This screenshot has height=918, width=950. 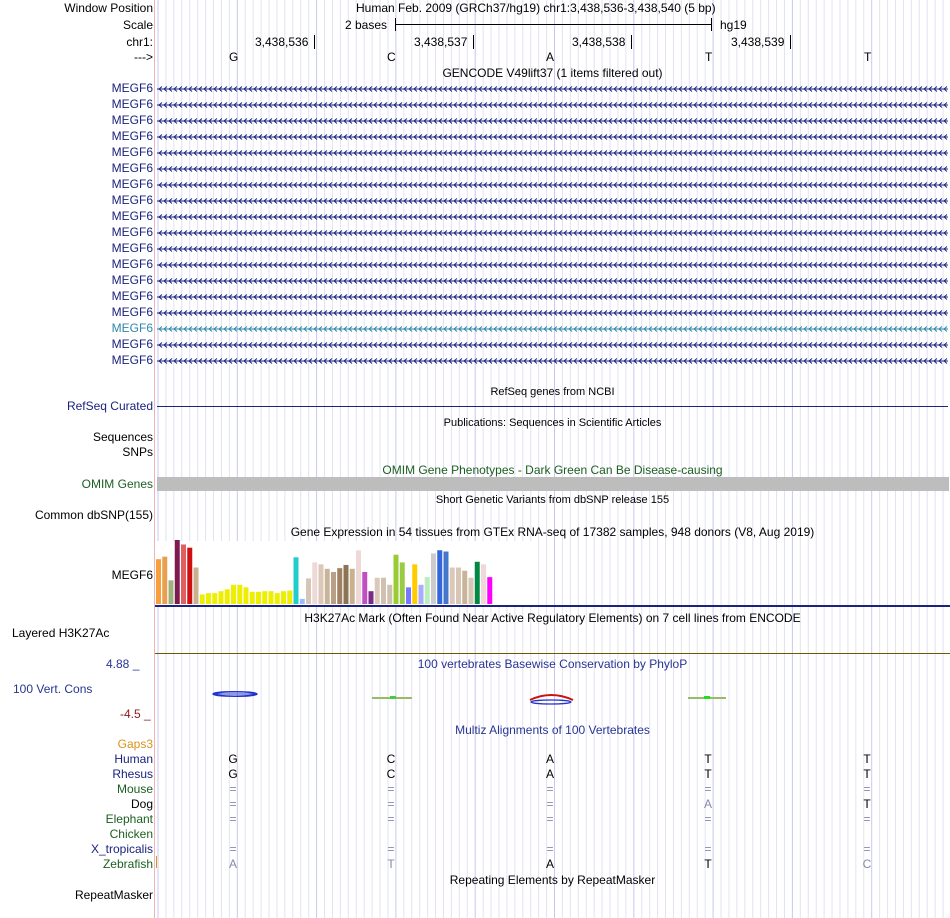 I want to click on gtex-barchart, so click(x=350, y=572).